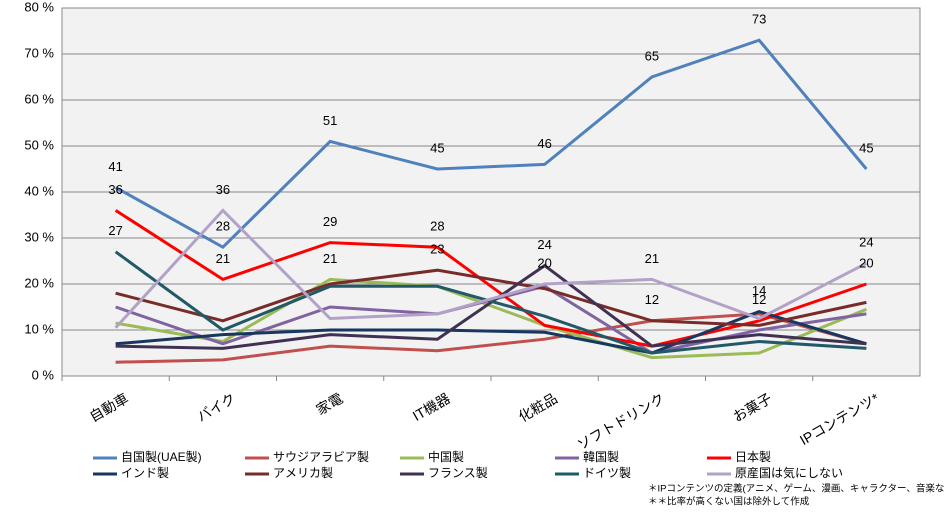 The width and height of the screenshot is (945, 513). Describe the element at coordinates (321, 457) in the screenshot. I see `legend-label: サウジアラビア製` at that location.